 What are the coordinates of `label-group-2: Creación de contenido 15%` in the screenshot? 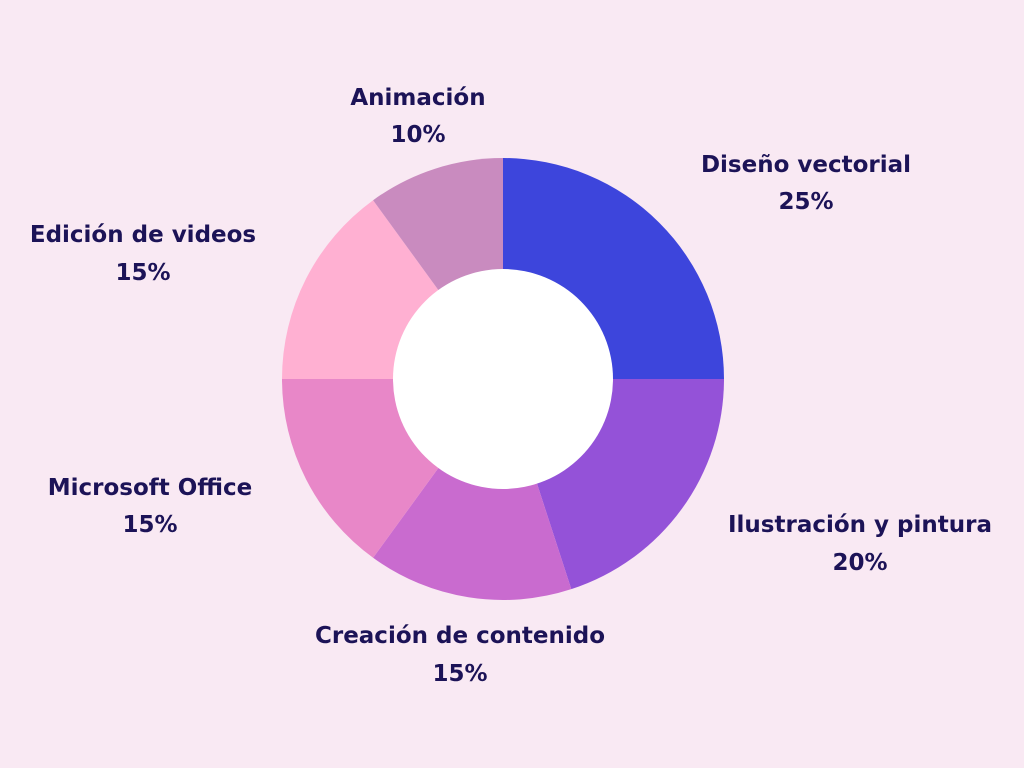 It's located at (460, 655).